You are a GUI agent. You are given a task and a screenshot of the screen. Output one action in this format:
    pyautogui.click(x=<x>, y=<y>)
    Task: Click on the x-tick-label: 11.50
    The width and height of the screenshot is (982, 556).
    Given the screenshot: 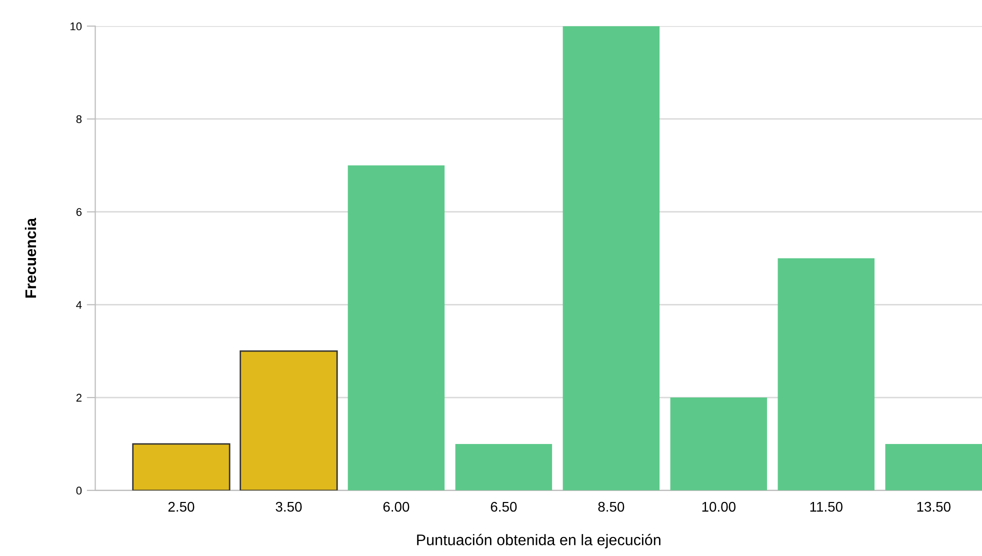 What is the action you would take?
    pyautogui.click(x=826, y=507)
    